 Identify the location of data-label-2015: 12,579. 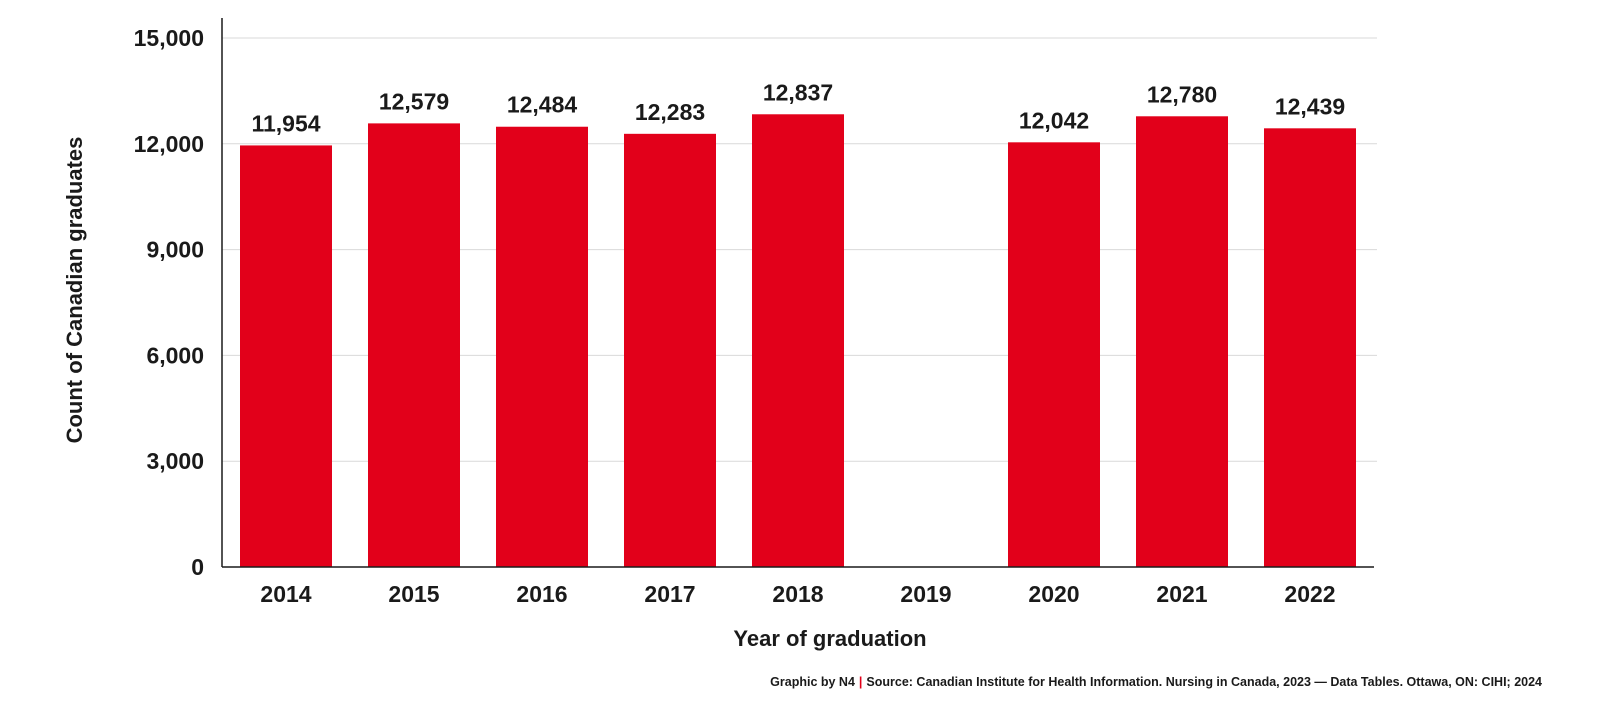
(414, 101).